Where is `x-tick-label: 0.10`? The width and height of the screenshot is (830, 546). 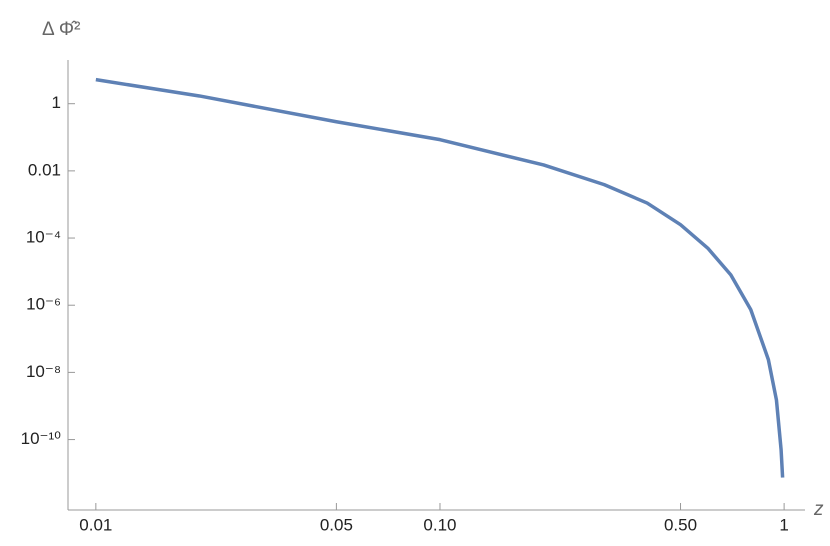 x-tick-label: 0.10 is located at coordinates (439, 524).